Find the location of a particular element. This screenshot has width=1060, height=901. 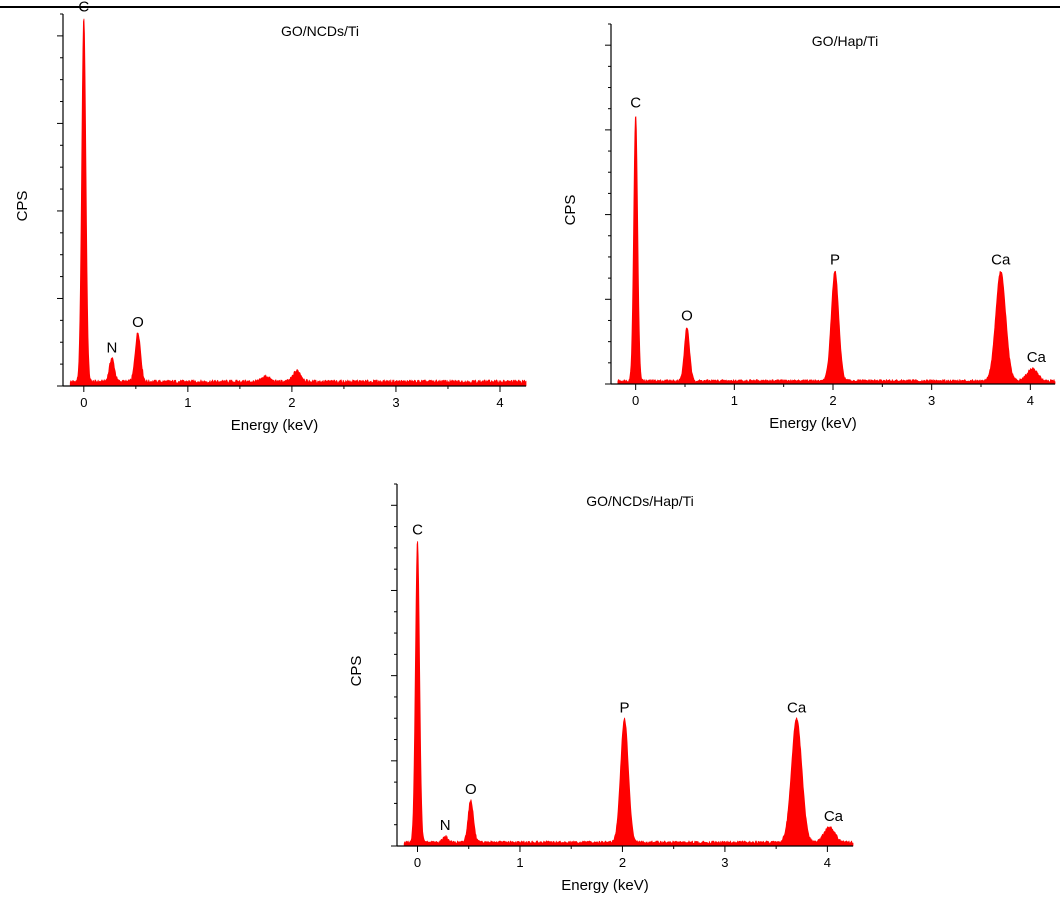

chart-title: GO/NCDs/Hap/Ti is located at coordinates (640, 501).